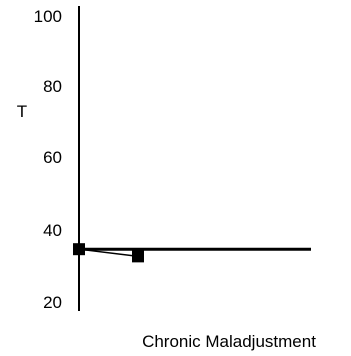  What do you see at coordinates (48, 16) in the screenshot?
I see `y-tick-label-100: 100` at bounding box center [48, 16].